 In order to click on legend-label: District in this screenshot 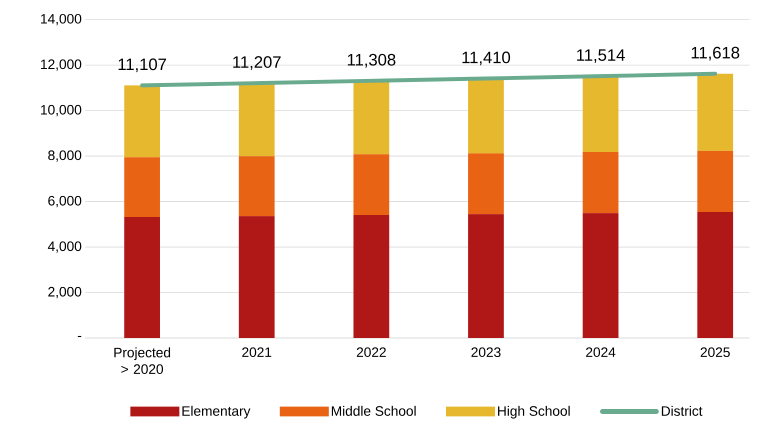, I will do `click(682, 411)`.